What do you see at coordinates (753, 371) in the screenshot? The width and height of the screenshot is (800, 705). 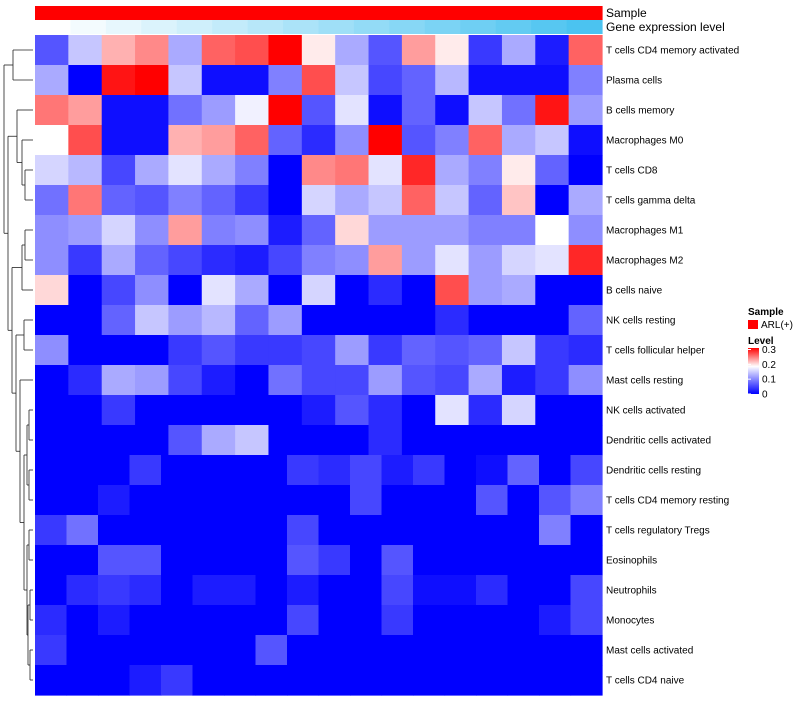 I see `legend-level-colorbar` at bounding box center [753, 371].